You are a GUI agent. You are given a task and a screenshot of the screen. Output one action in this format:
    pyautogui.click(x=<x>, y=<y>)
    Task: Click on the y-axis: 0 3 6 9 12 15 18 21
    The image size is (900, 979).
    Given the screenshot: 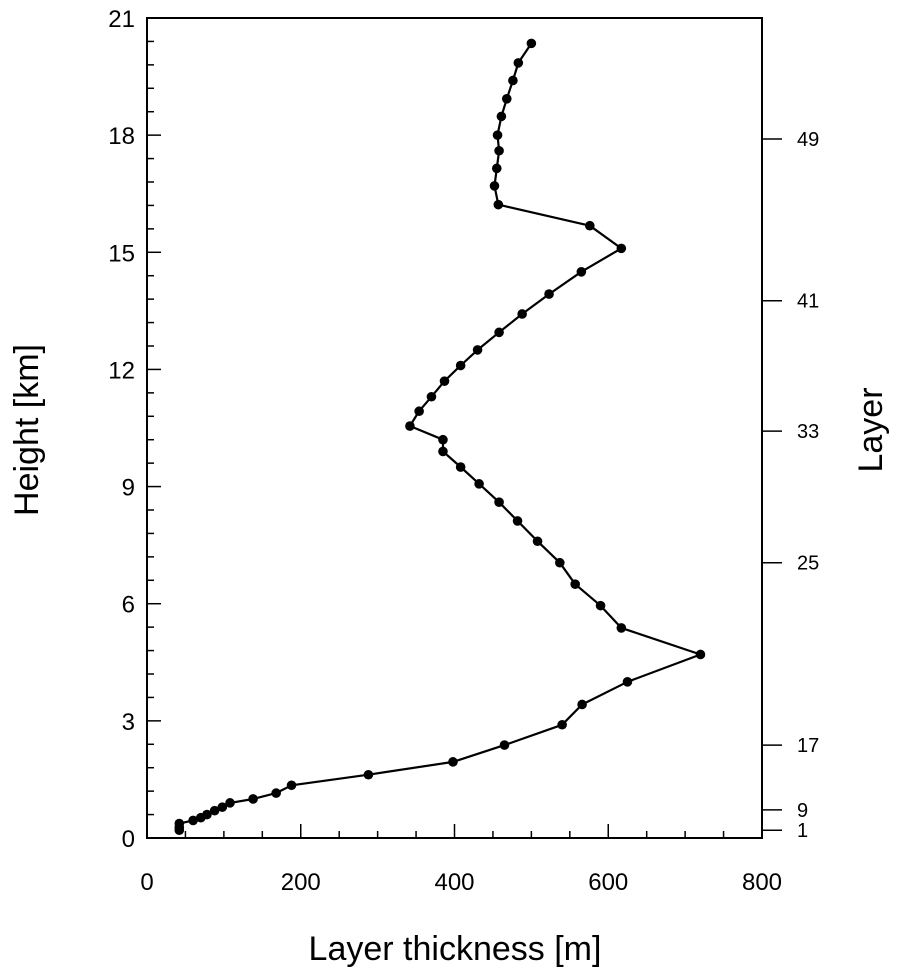 What is the action you would take?
    pyautogui.click(x=134, y=429)
    